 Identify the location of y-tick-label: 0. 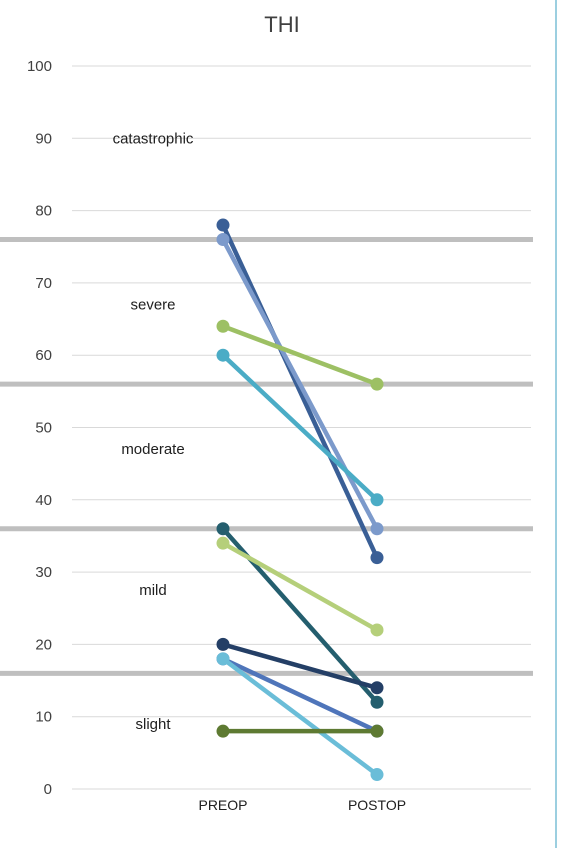
(48, 789).